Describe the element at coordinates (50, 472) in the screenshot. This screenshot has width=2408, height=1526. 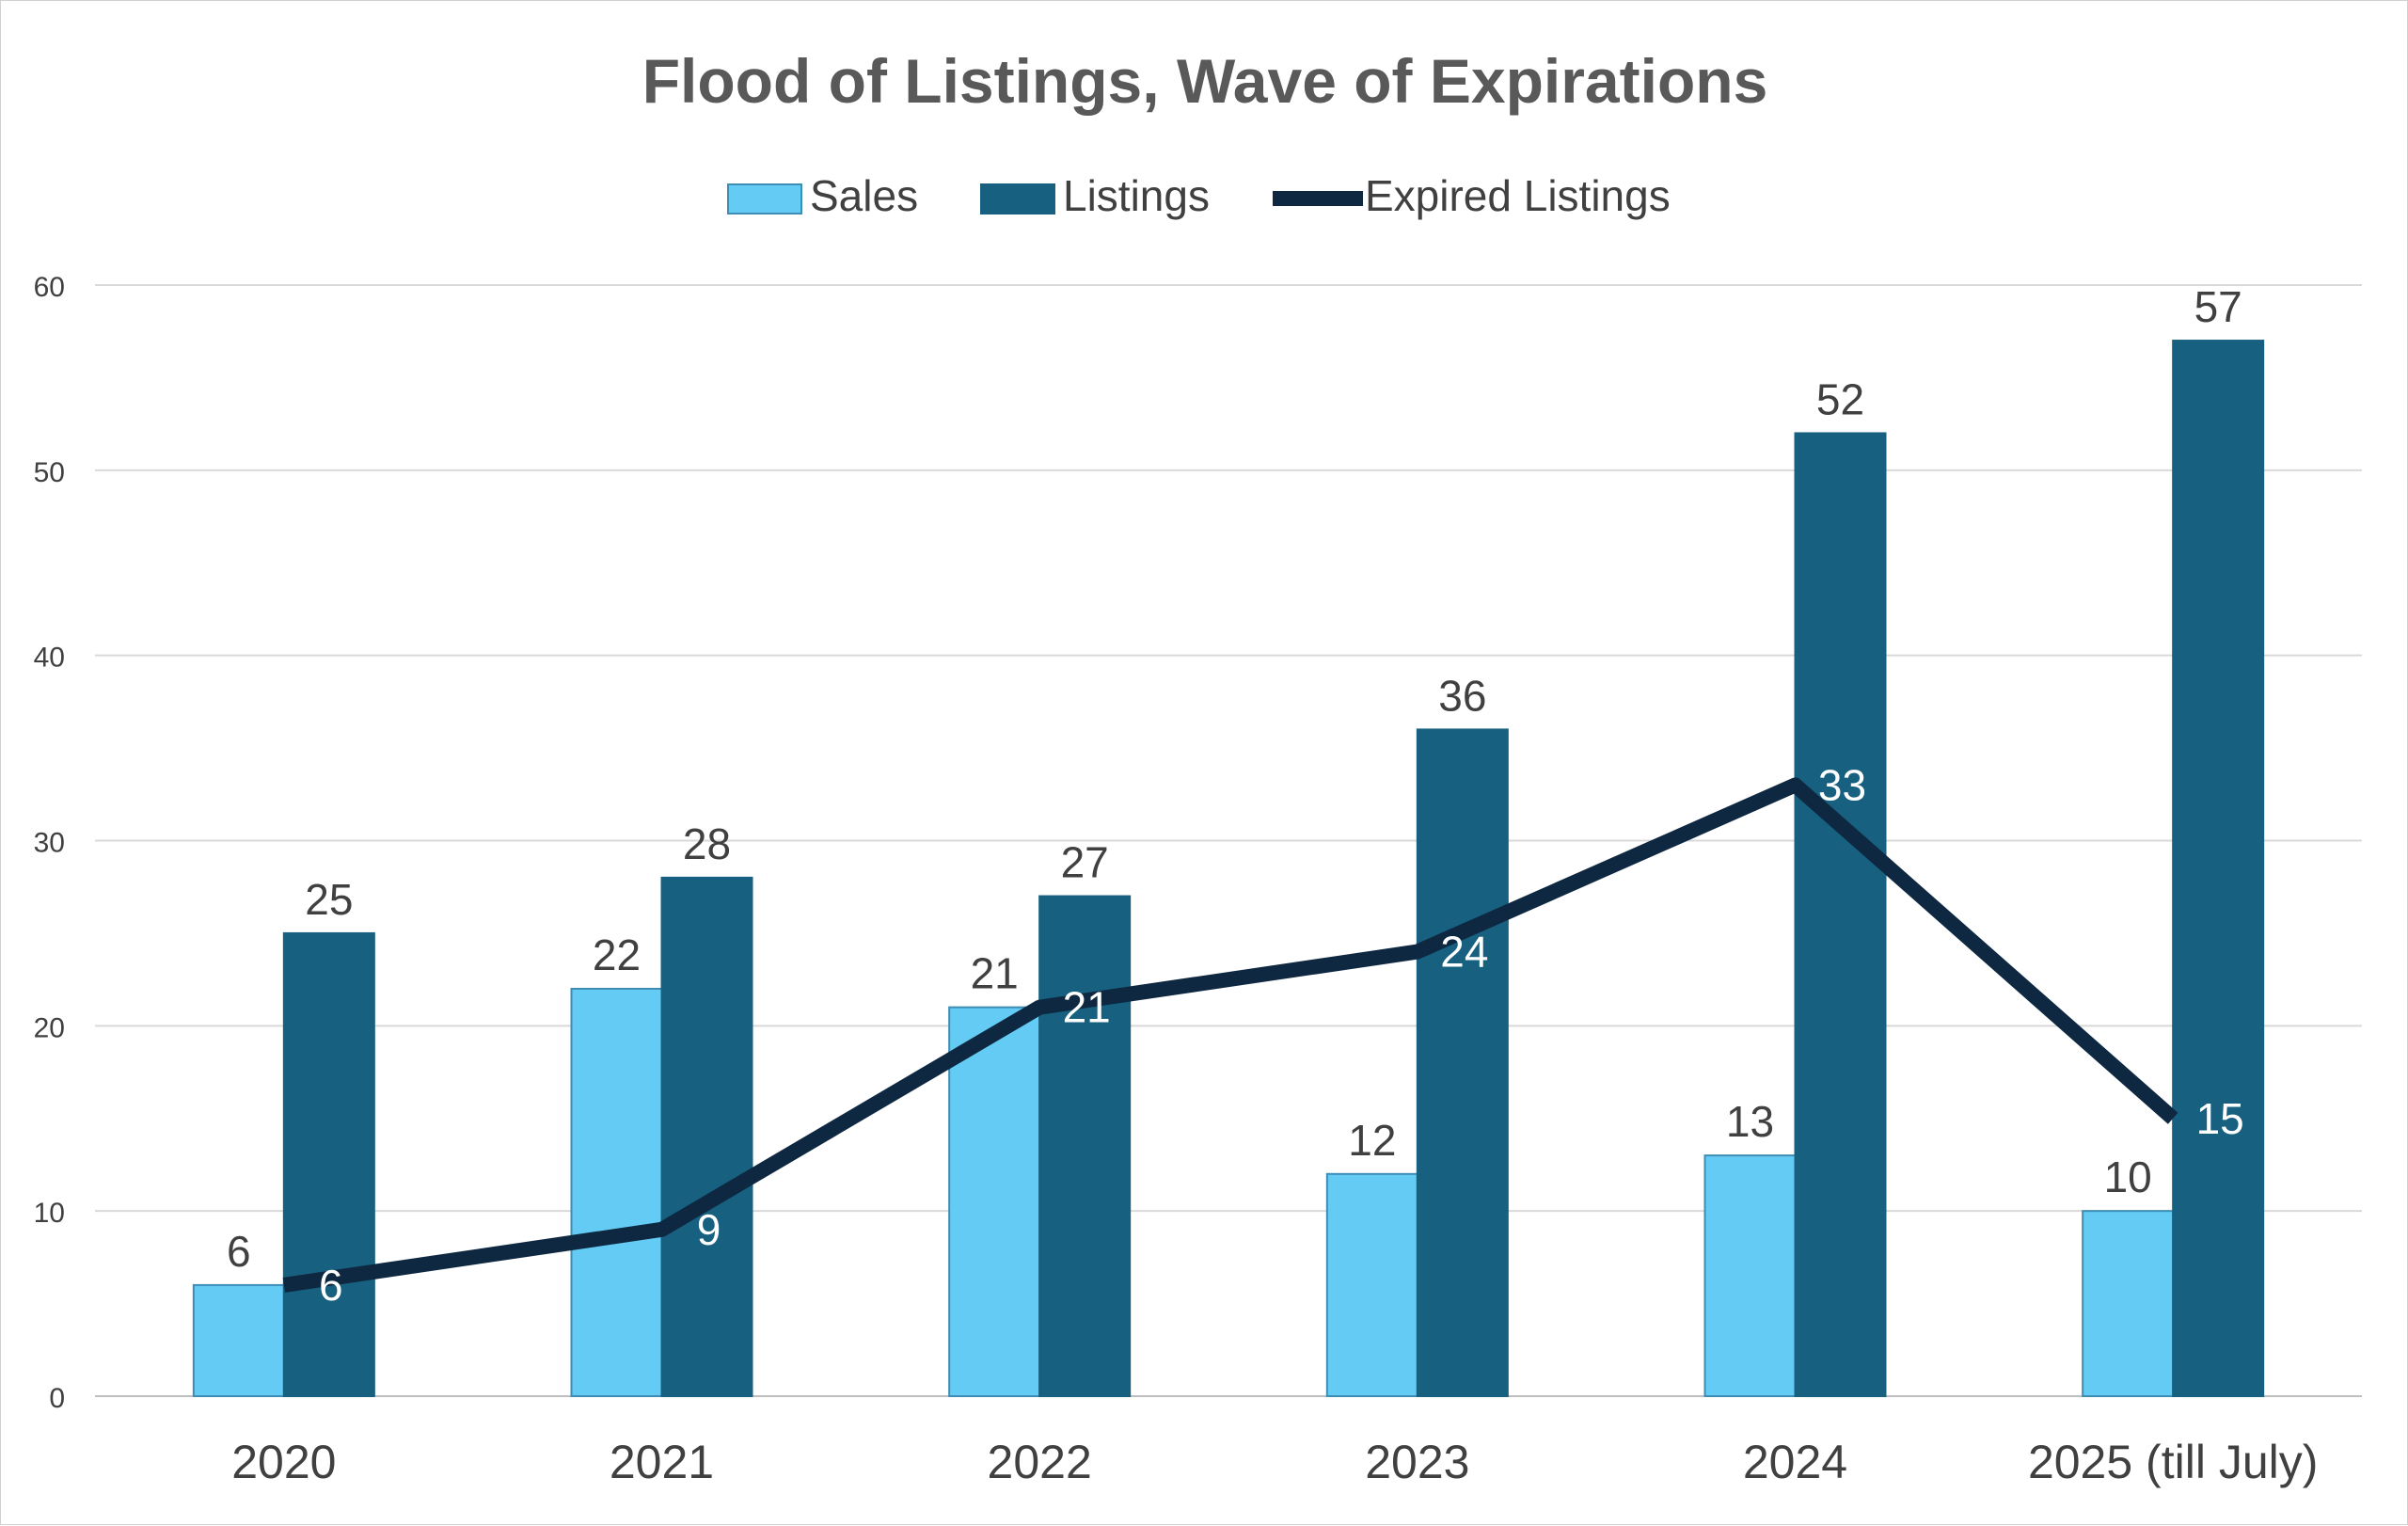
I see `y-tick-label: 50` at that location.